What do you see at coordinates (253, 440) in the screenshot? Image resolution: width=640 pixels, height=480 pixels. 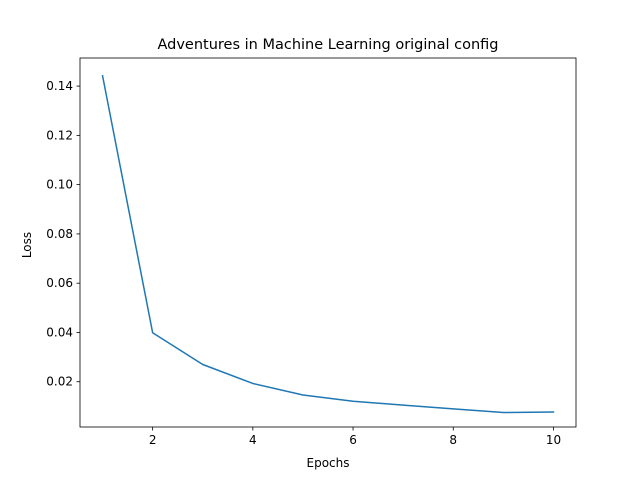 I see `x-tick-label: 4` at bounding box center [253, 440].